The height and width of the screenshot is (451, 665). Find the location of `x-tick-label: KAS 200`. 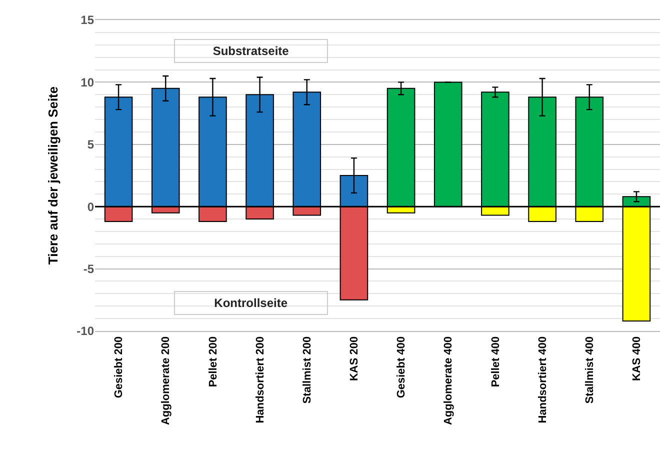

x-tick-label: KAS 200 is located at coordinates (354, 359).